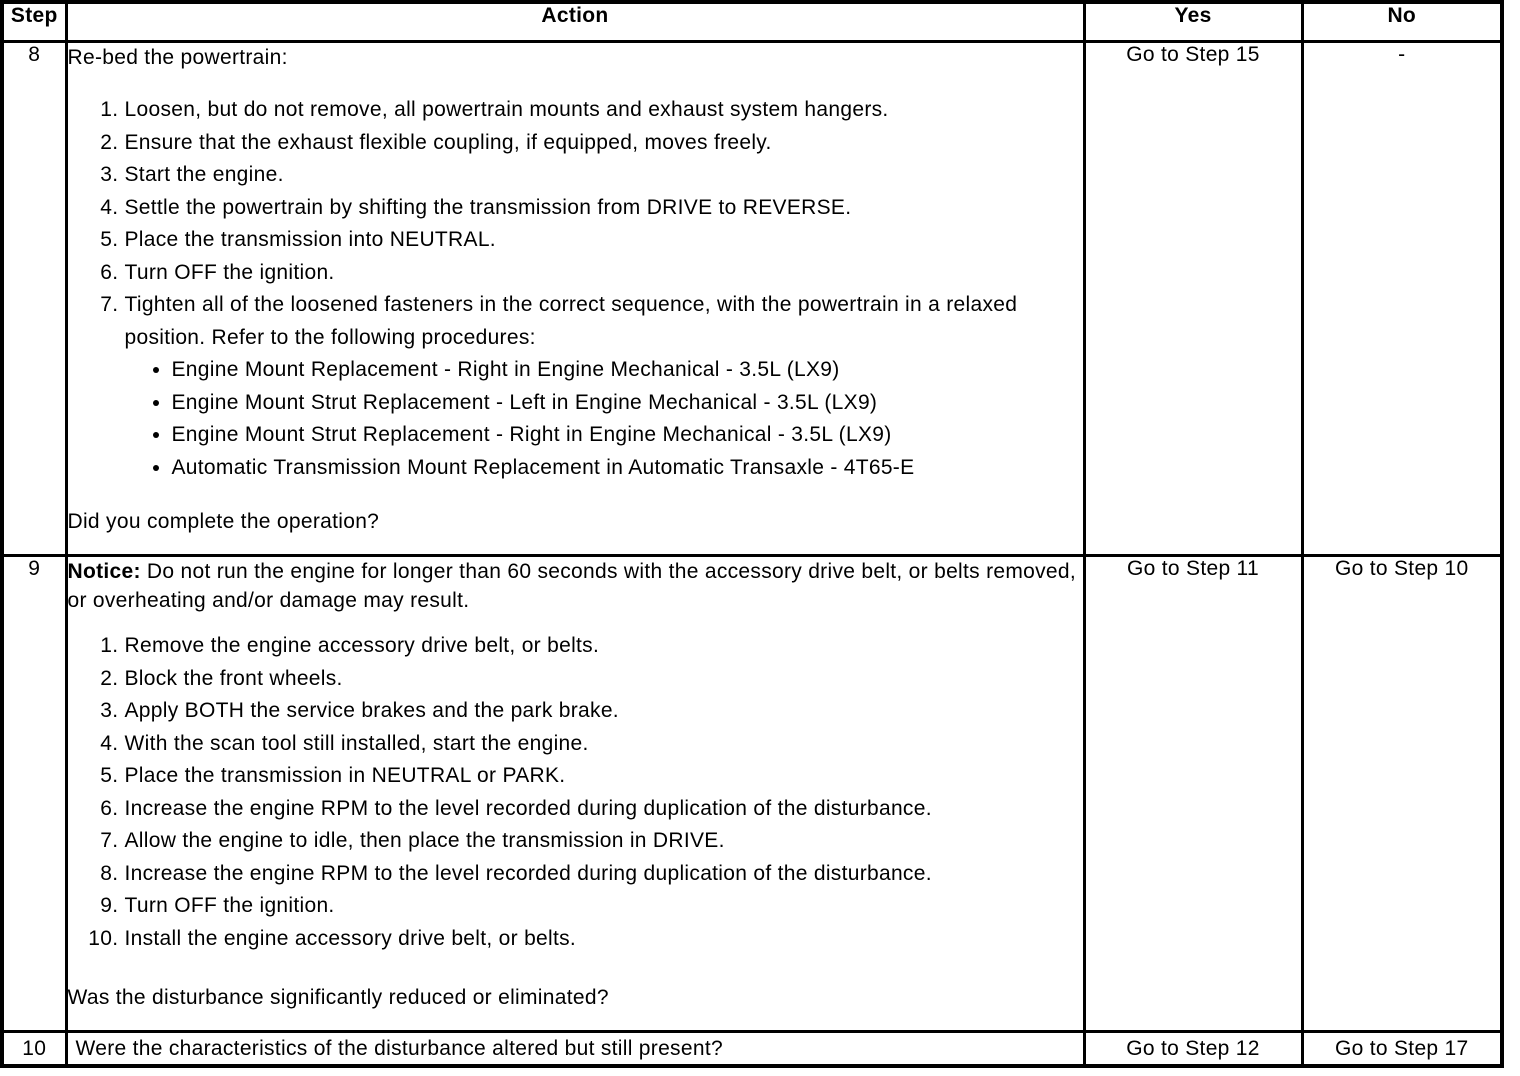  Describe the element at coordinates (1402, 298) in the screenshot. I see `no-cell: -` at that location.